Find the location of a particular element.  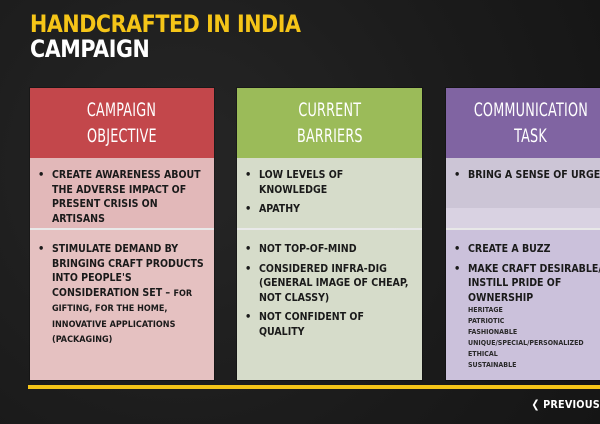

header-line-2: Task is located at coordinates (531, 136).